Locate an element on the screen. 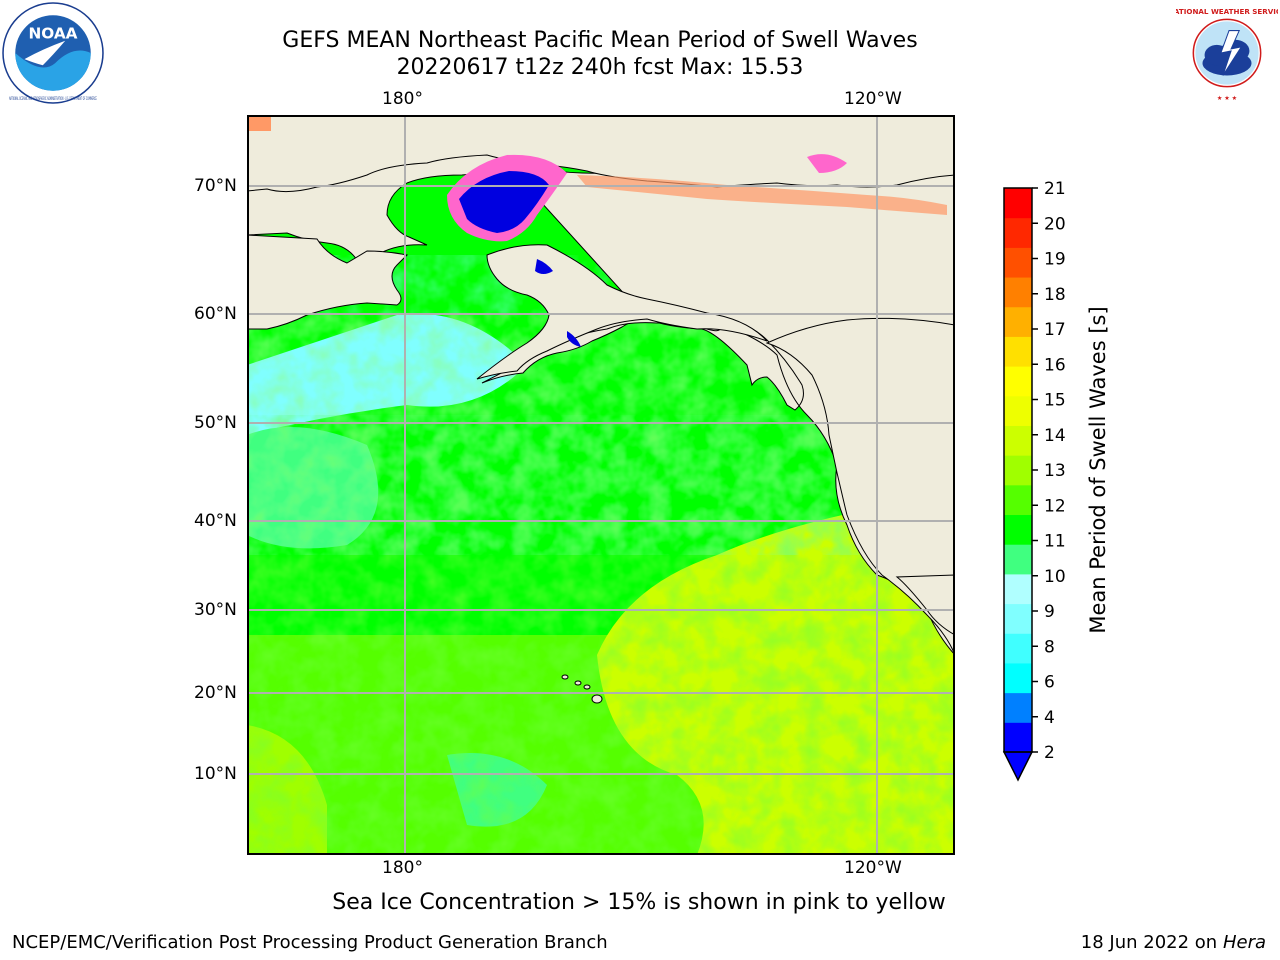 The width and height of the screenshot is (1280, 960). swell-blue-bristol is located at coordinates (544, 266).